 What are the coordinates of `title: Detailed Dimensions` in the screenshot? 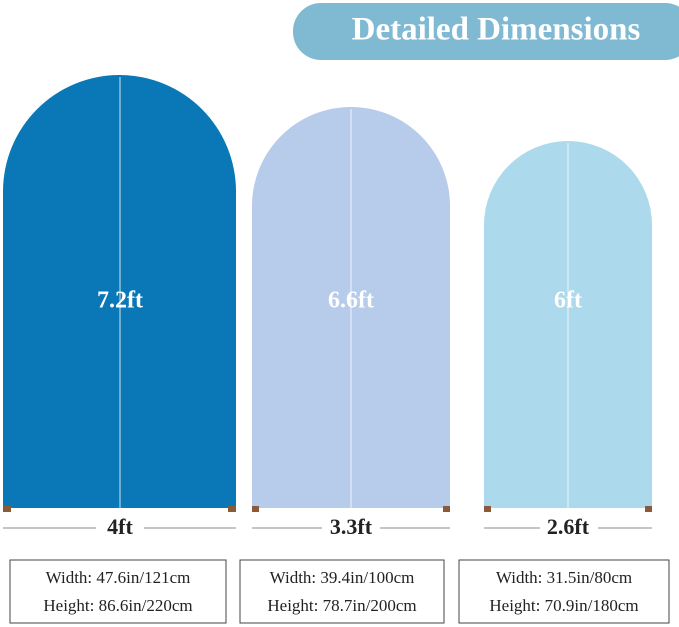 It's located at (496, 30).